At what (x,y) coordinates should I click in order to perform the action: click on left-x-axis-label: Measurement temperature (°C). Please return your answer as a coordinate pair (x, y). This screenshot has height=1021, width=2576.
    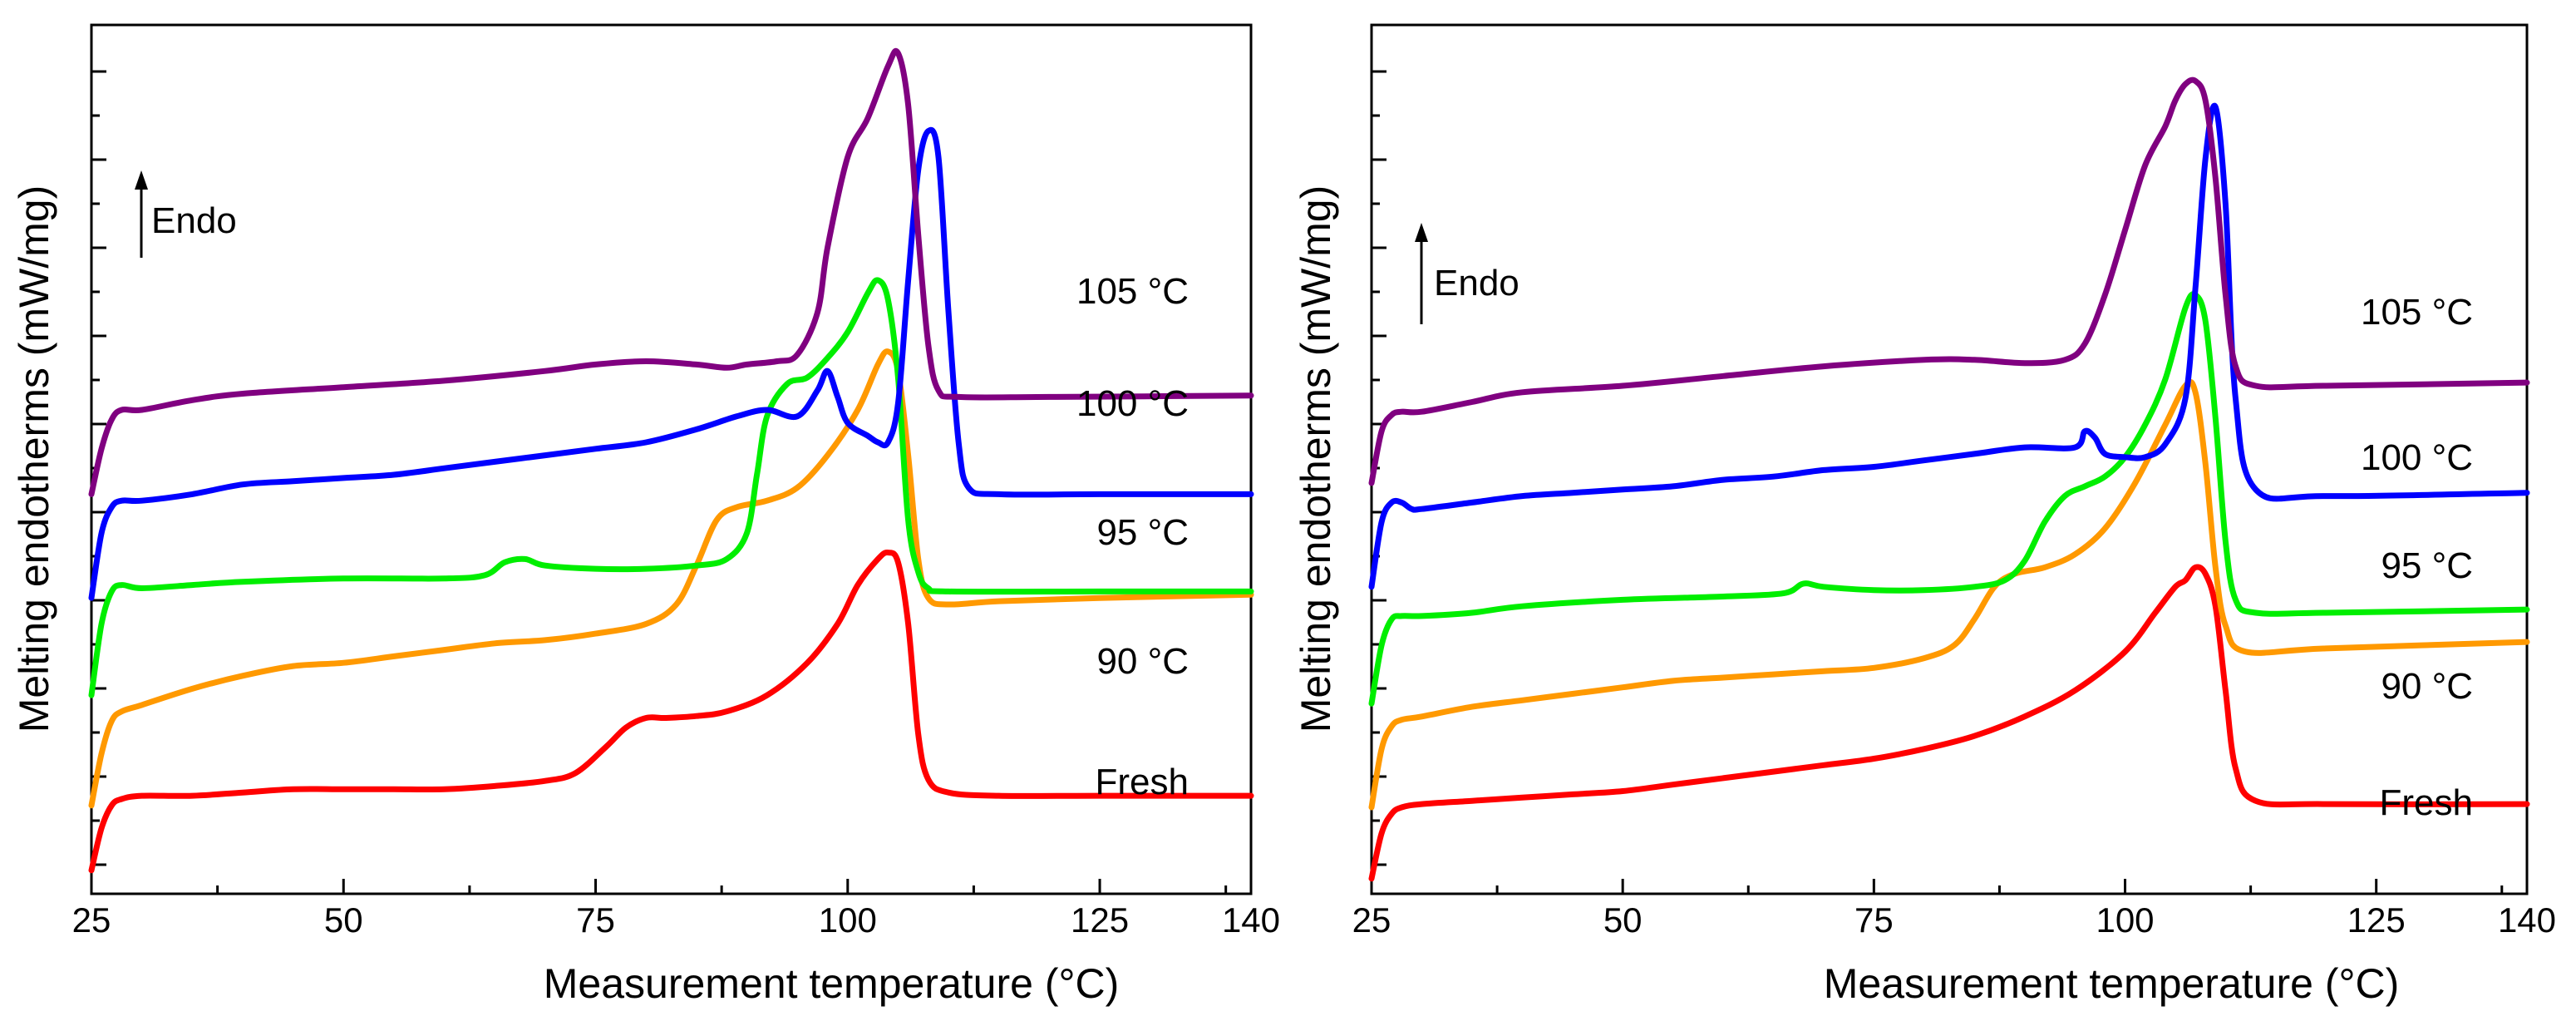
    Looking at the image, I should click on (831, 984).